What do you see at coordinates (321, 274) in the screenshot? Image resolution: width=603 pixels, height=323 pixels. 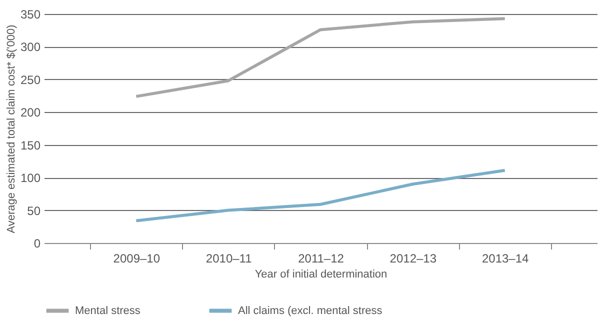 I see `x-axis-title: Year of initial determination` at bounding box center [321, 274].